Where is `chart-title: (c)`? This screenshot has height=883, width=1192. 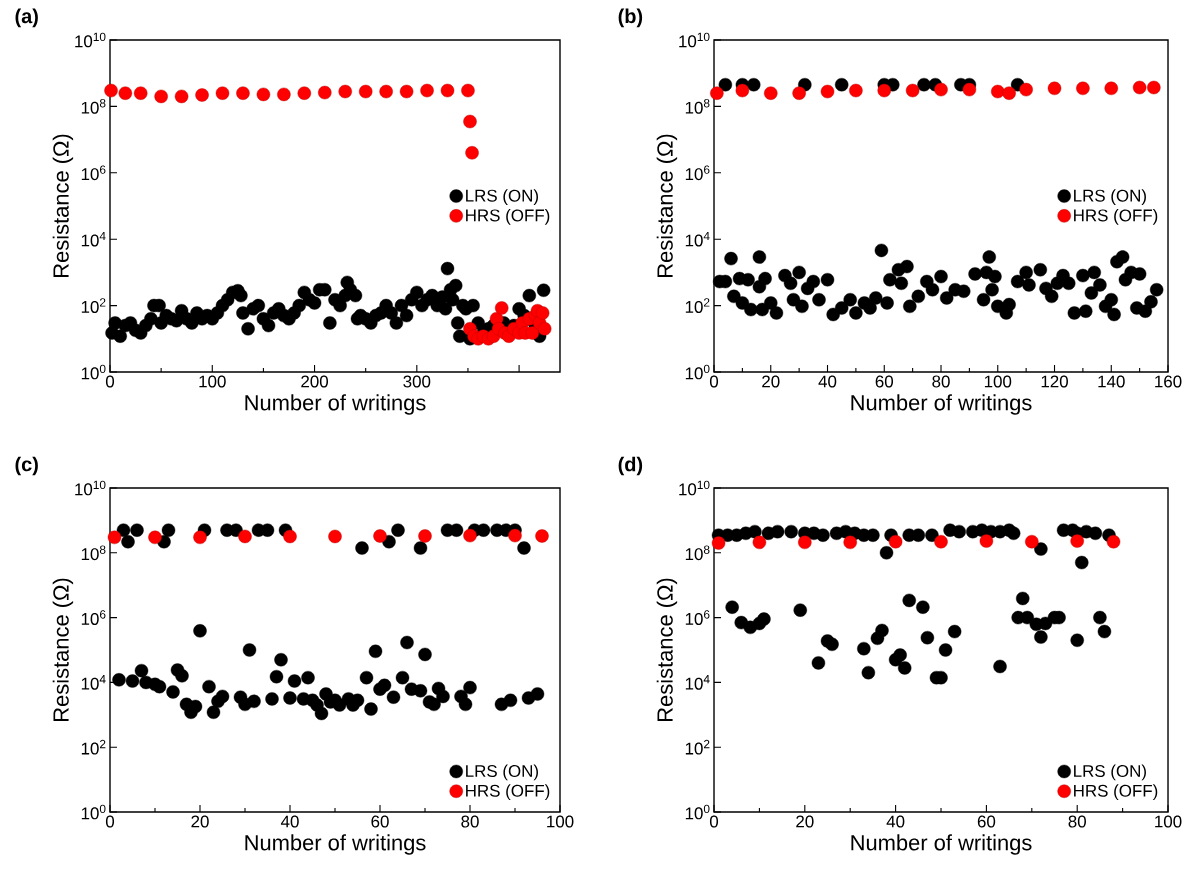 chart-title: (c) is located at coordinates (26, 466).